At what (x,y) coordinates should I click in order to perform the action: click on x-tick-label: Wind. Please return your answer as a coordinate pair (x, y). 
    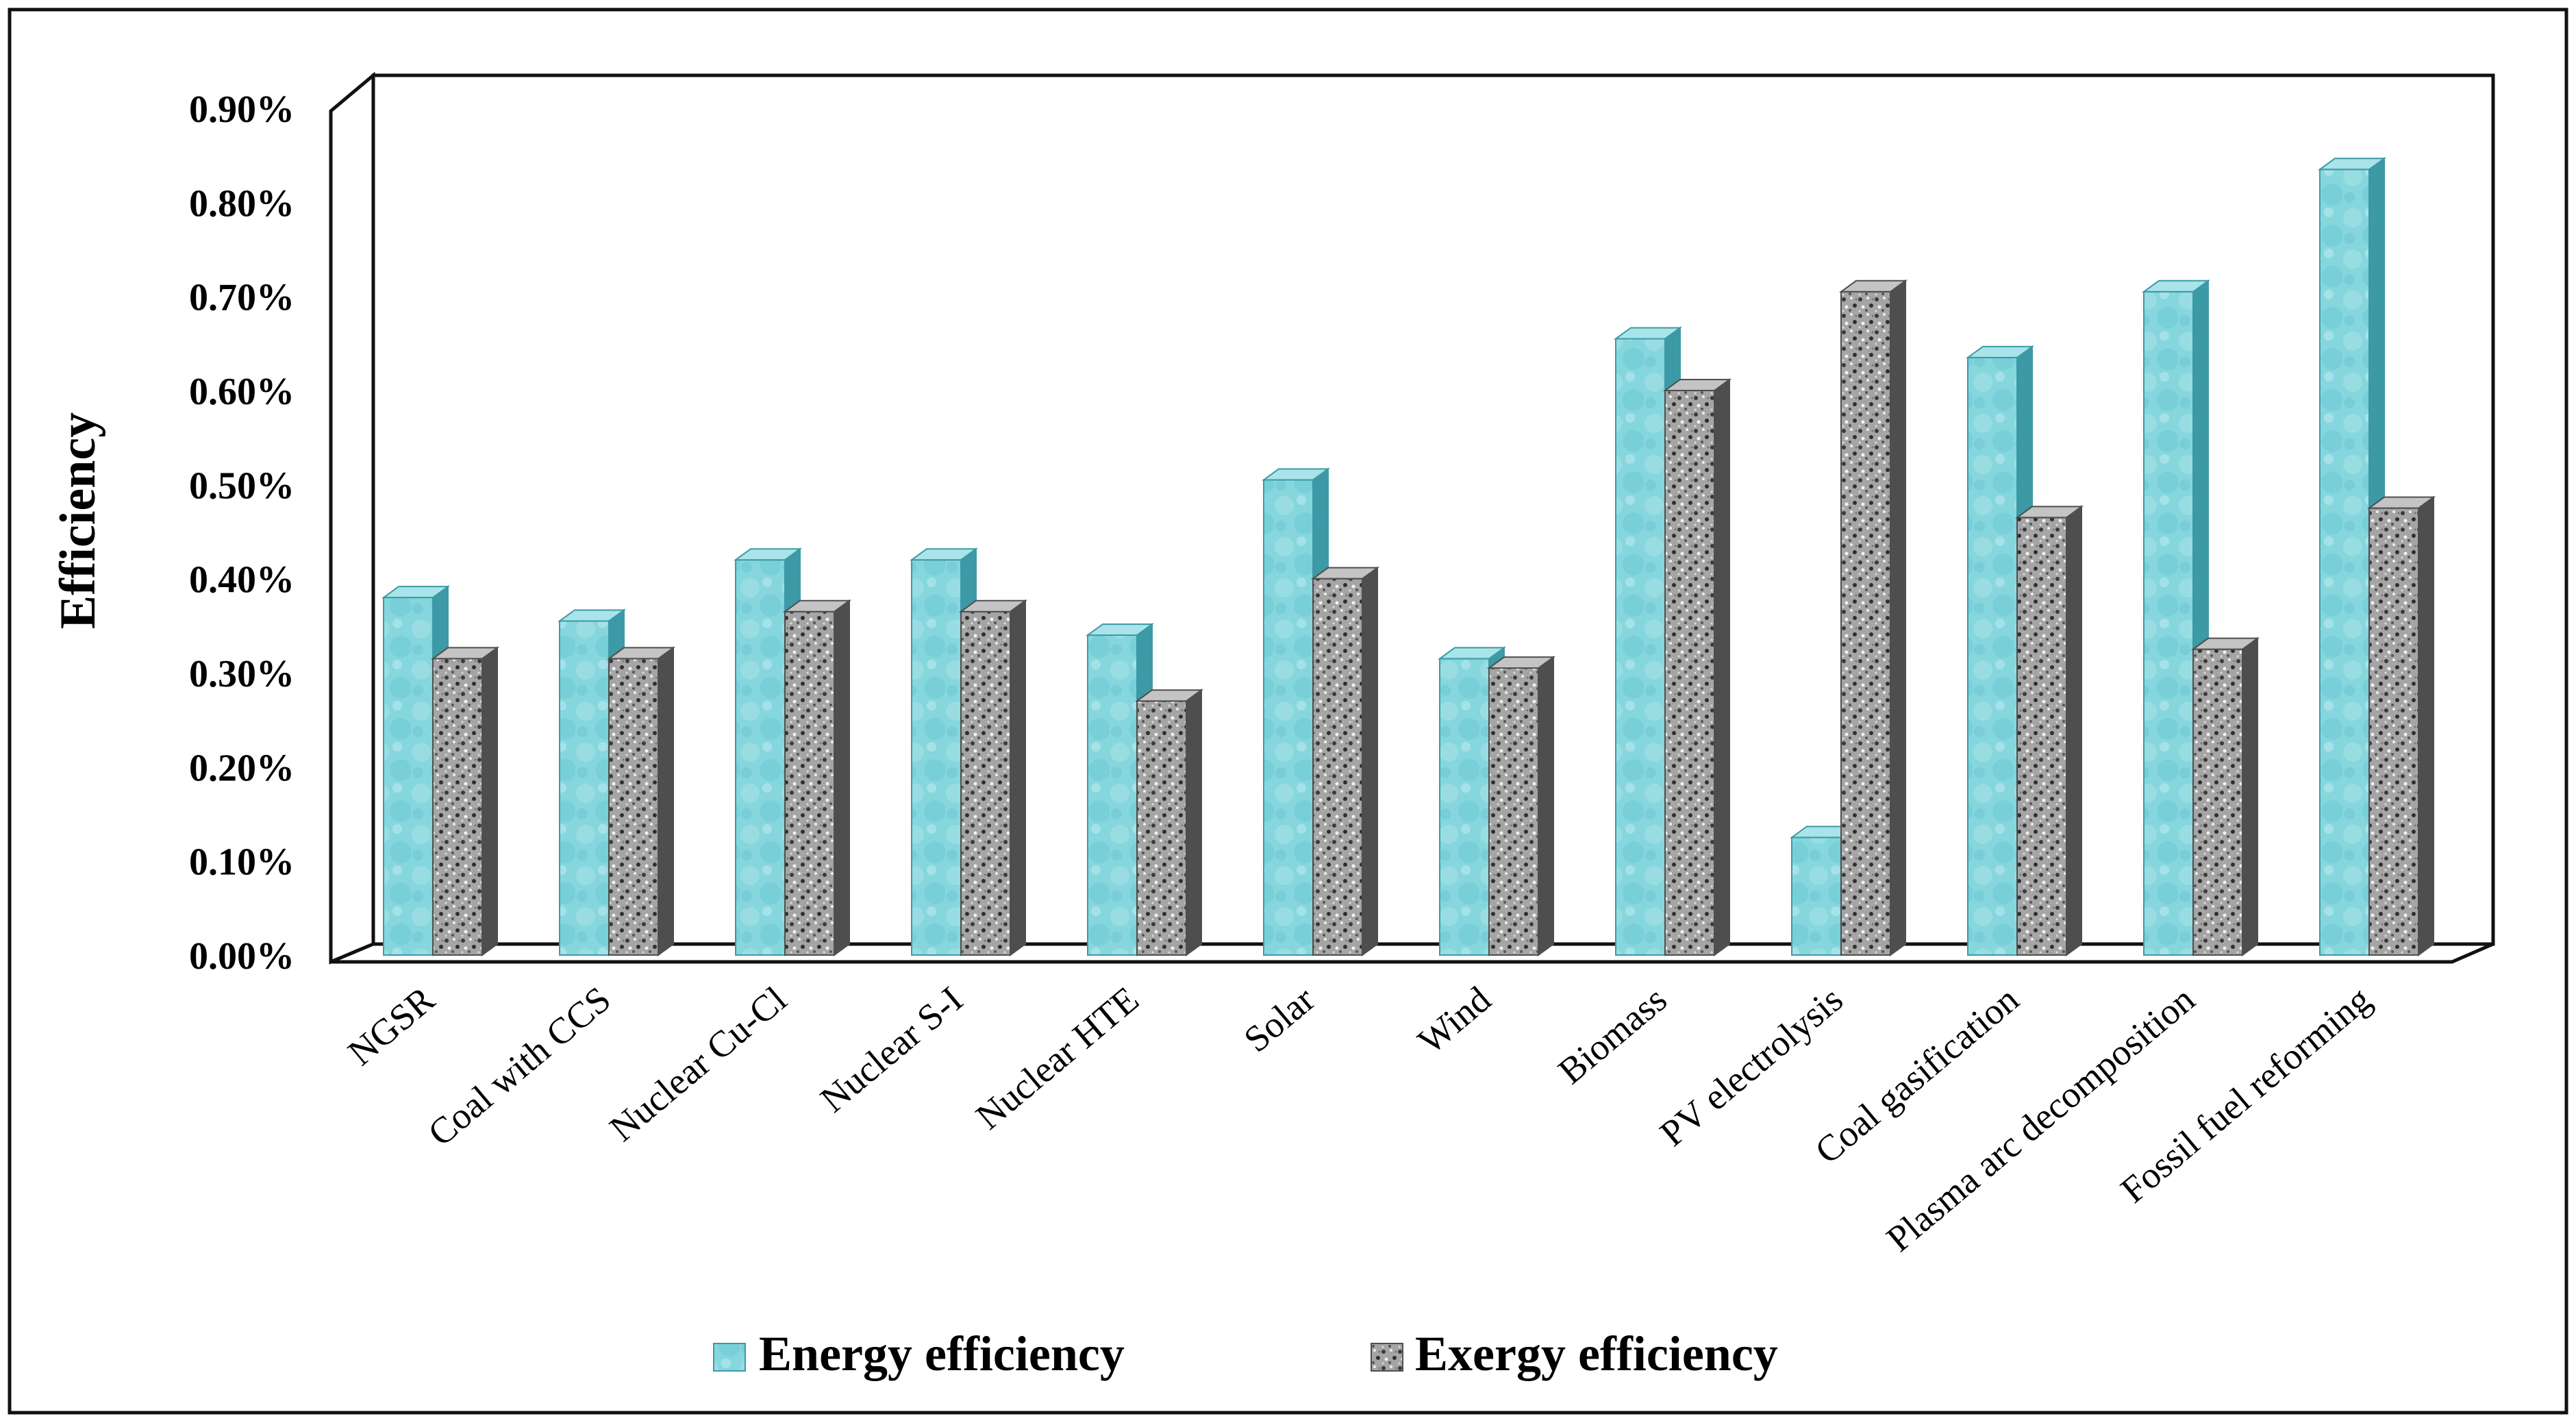
    Looking at the image, I should click on (1454, 1020).